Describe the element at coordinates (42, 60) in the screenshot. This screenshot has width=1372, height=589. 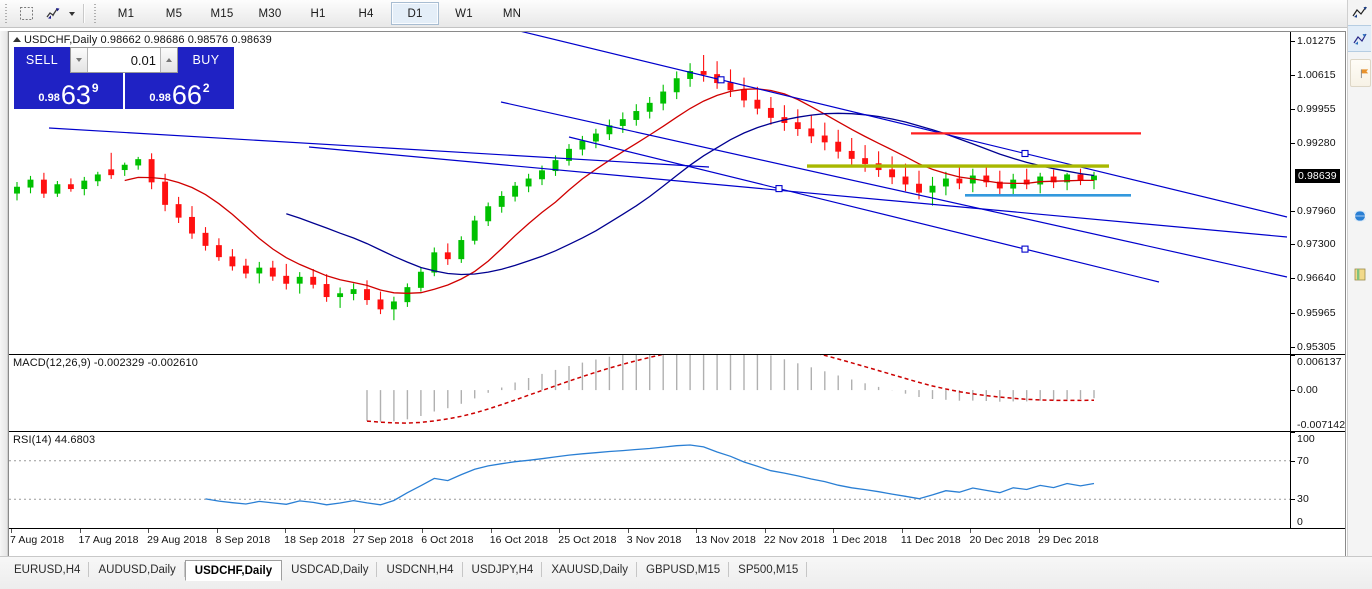
I see `sell-button: SELL` at that location.